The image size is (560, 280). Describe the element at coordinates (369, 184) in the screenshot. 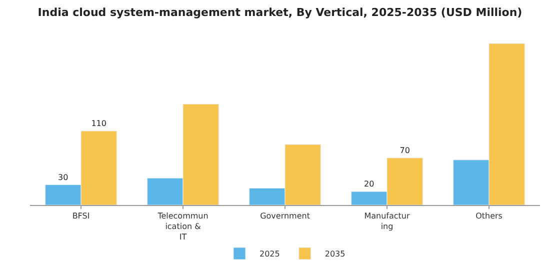

I see `data-label: 20` at that location.